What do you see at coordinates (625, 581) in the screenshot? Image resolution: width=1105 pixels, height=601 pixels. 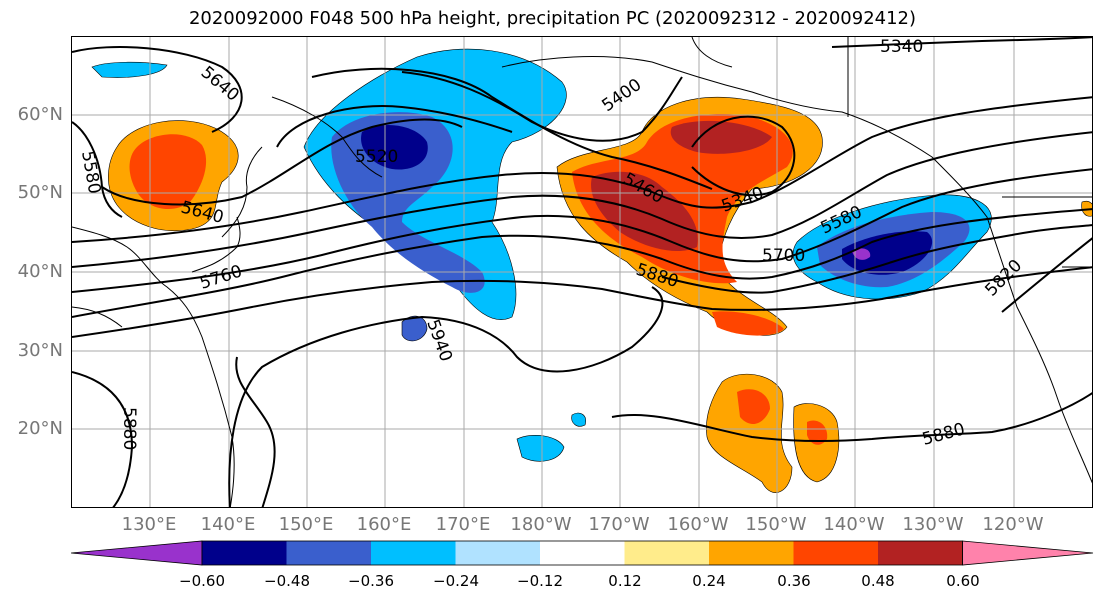 I see `colorbar-tick-012: 0.12` at bounding box center [625, 581].